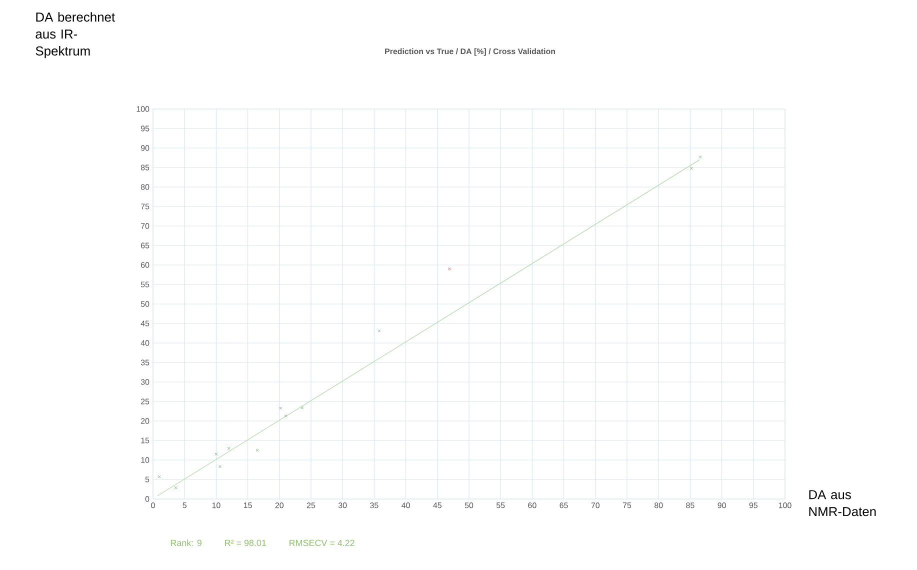 The width and height of the screenshot is (917, 570). Describe the element at coordinates (186, 543) in the screenshot. I see `text: Rank: 9` at that location.